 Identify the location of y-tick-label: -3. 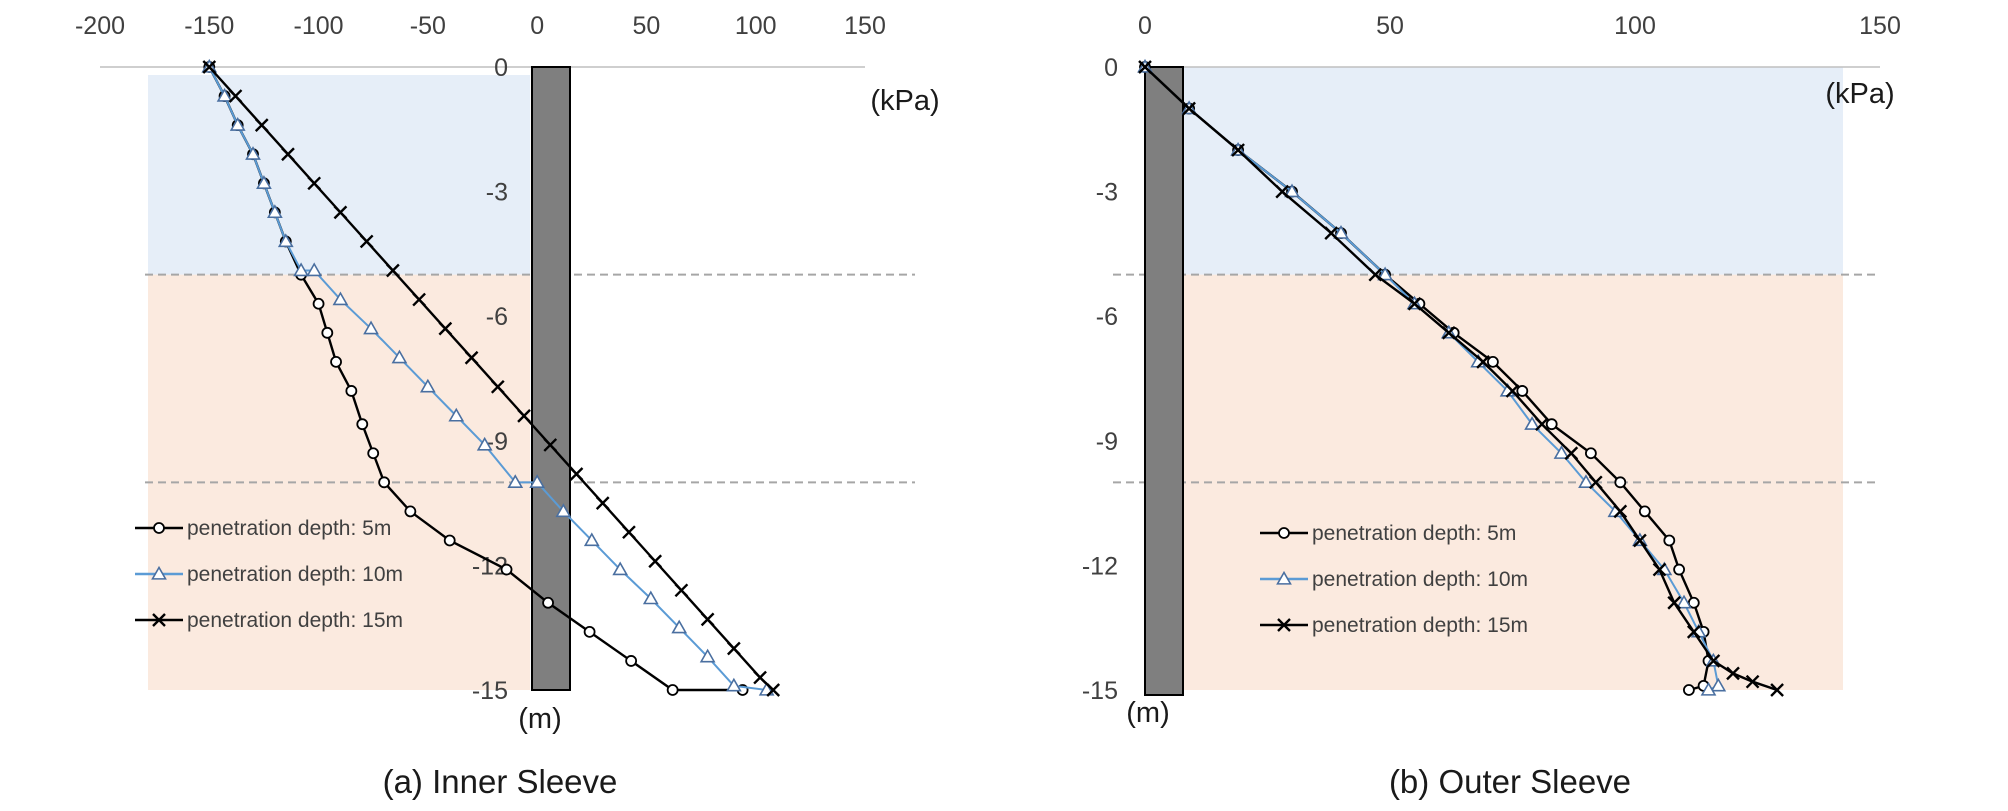
(497, 193).